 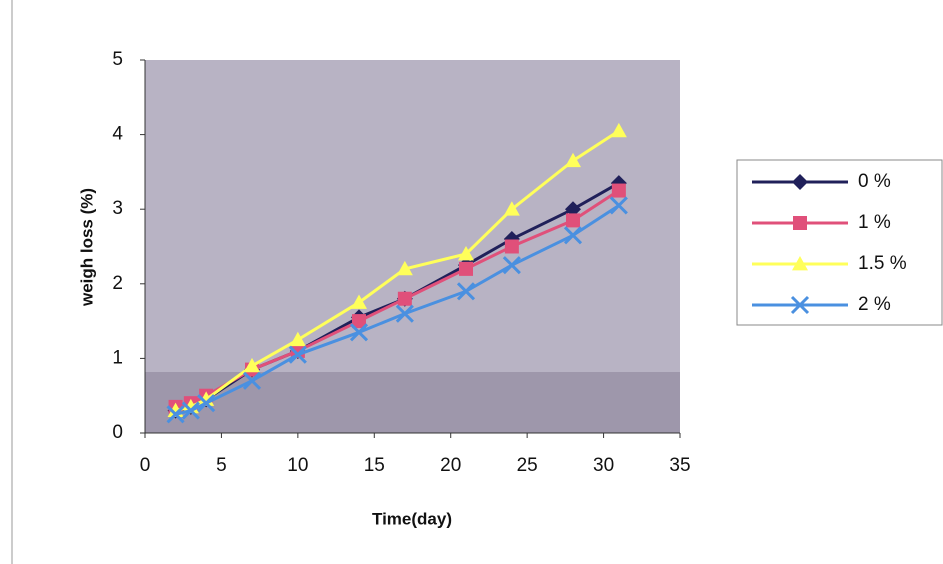 I want to click on legend, so click(x=839, y=242).